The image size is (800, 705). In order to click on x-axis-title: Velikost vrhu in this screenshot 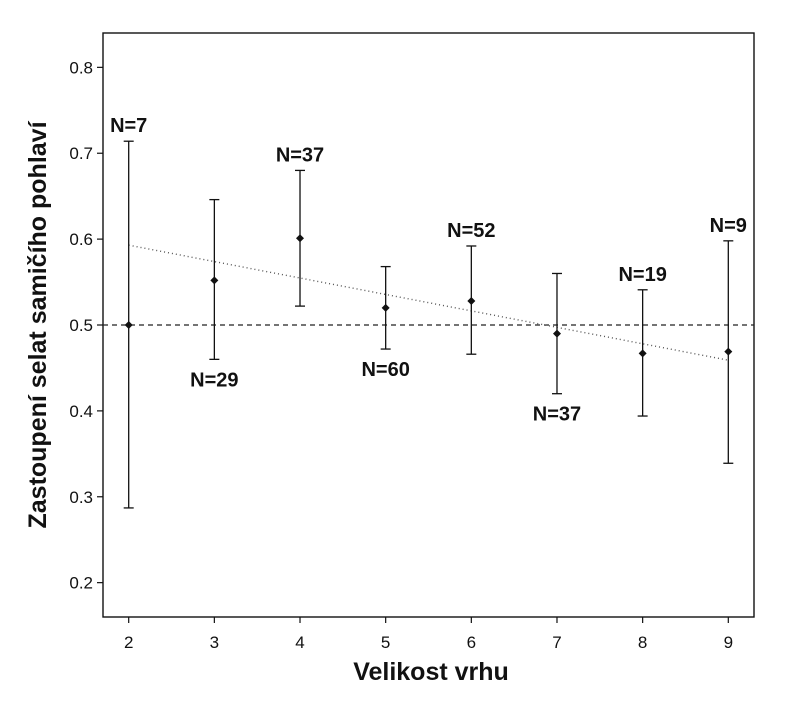, I will do `click(431, 672)`.